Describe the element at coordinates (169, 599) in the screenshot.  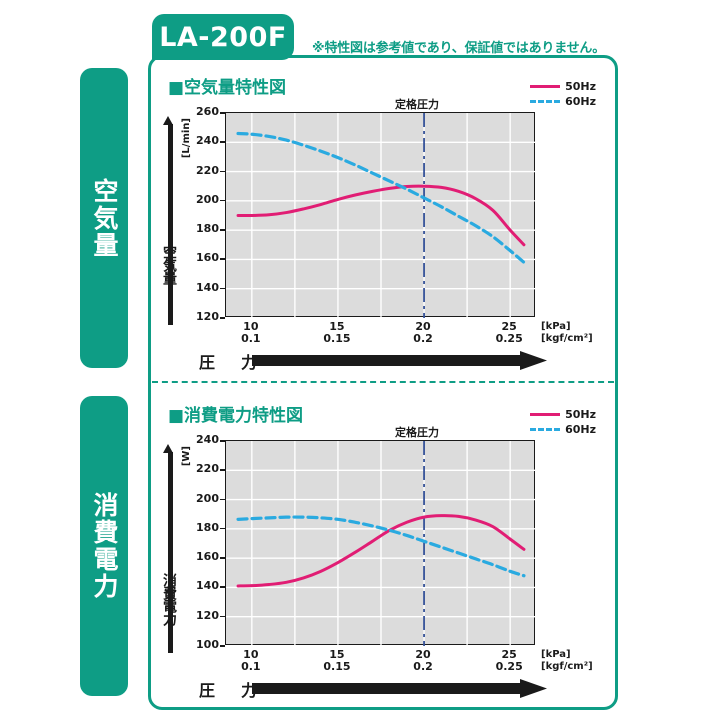
I see `y-axis-label: 消費電力` at that location.